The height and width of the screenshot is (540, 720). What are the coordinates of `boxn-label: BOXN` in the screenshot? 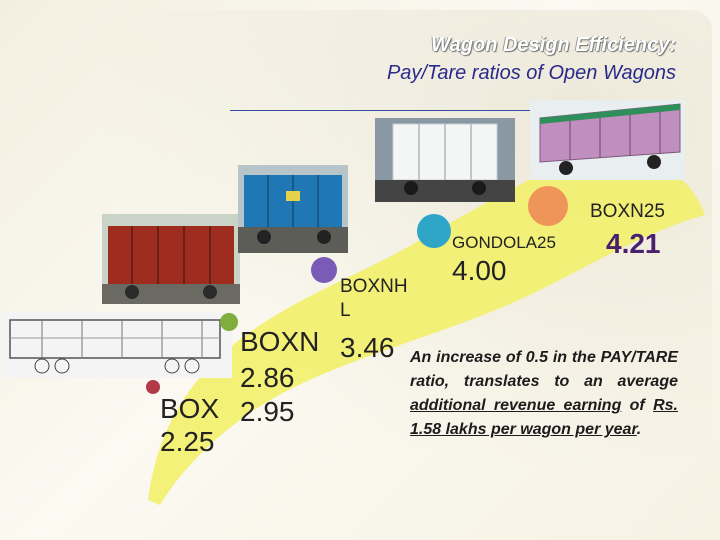 It's located at (280, 341).